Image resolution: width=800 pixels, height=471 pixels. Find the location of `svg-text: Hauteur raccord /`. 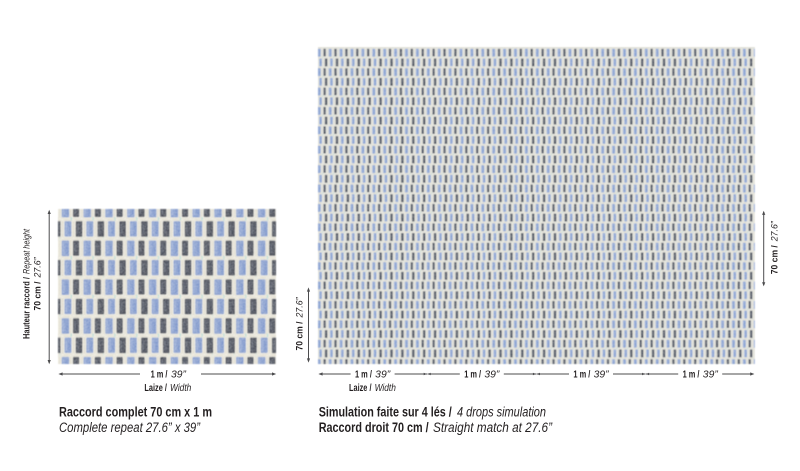

svg-text: Hauteur raccord / is located at coordinates (27, 308).